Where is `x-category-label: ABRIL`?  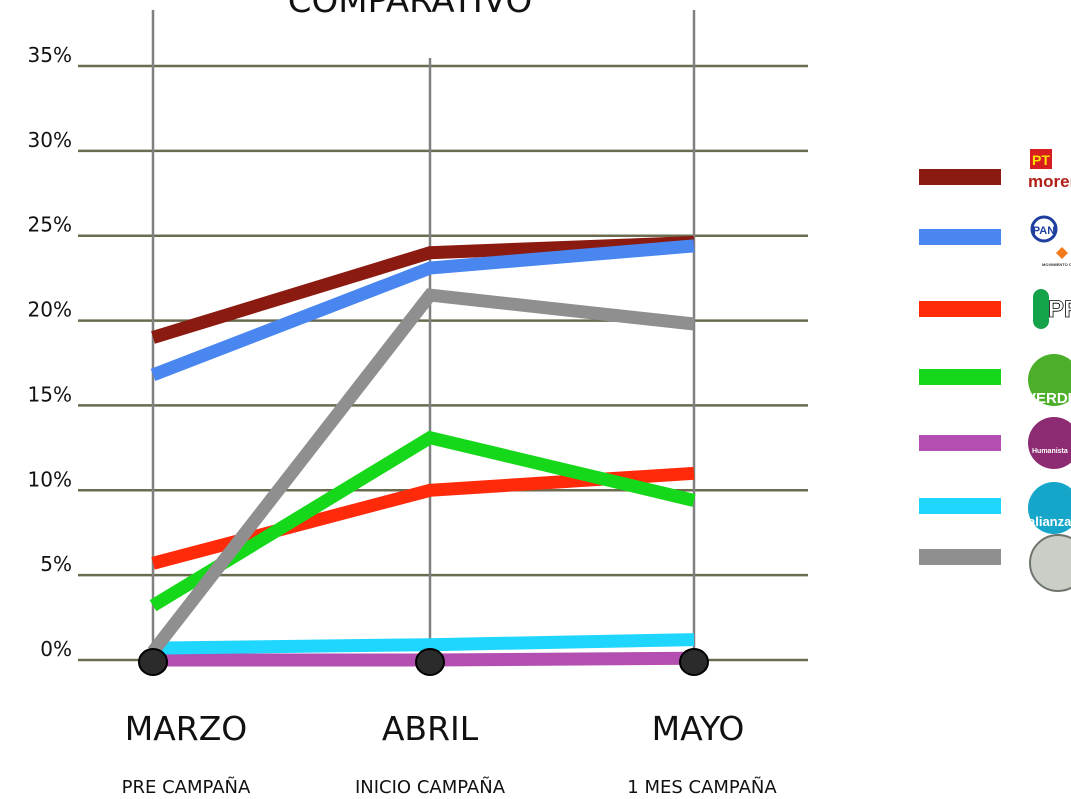
x-category-label: ABRIL is located at coordinates (430, 728).